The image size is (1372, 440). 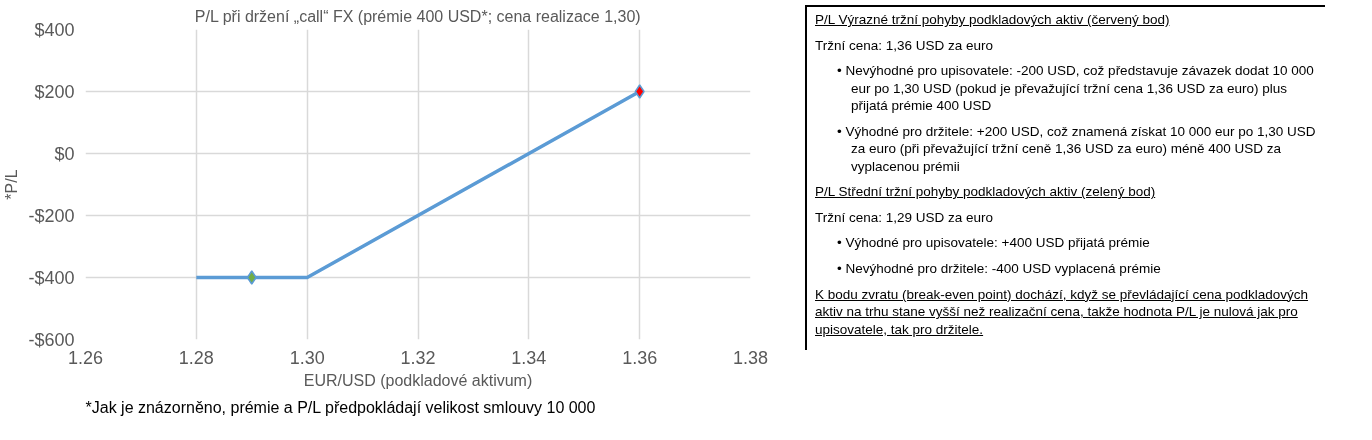 What do you see at coordinates (85, 357) in the screenshot?
I see `x-tick-label: 1.26` at bounding box center [85, 357].